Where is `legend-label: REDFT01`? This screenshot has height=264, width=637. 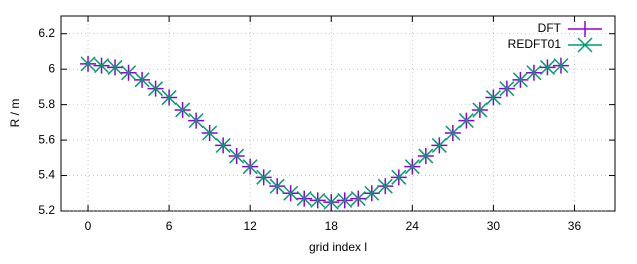
legend-label: REDFT01 is located at coordinates (535, 44).